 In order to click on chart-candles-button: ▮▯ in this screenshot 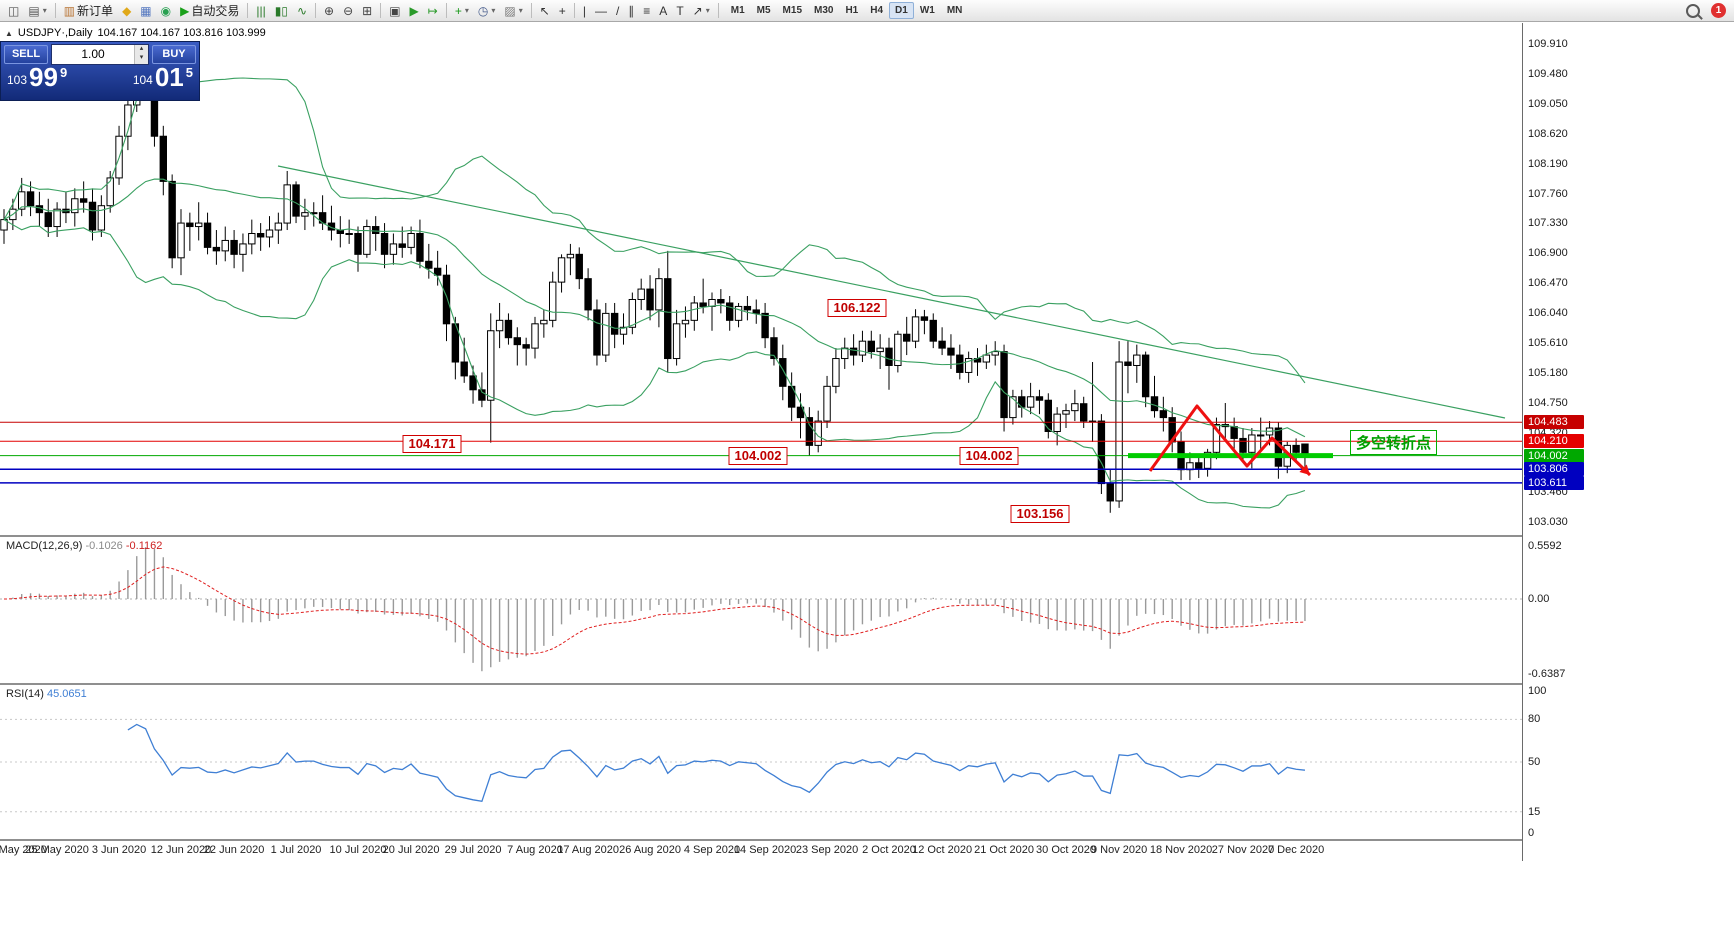, I will do `click(281, 10)`.